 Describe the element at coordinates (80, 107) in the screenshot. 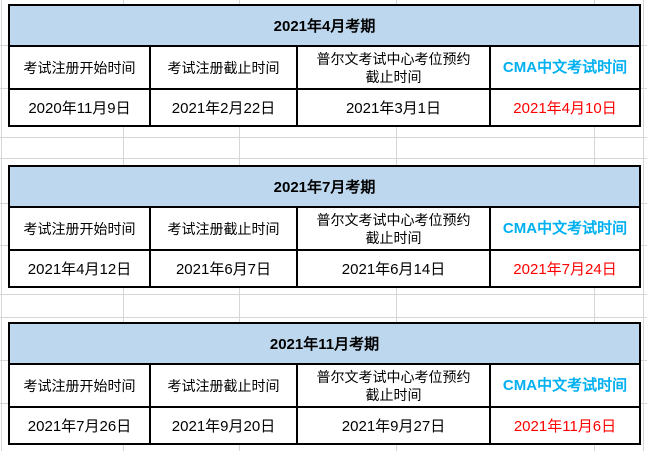

I see `registration-start-date: 2020年11月9日` at that location.